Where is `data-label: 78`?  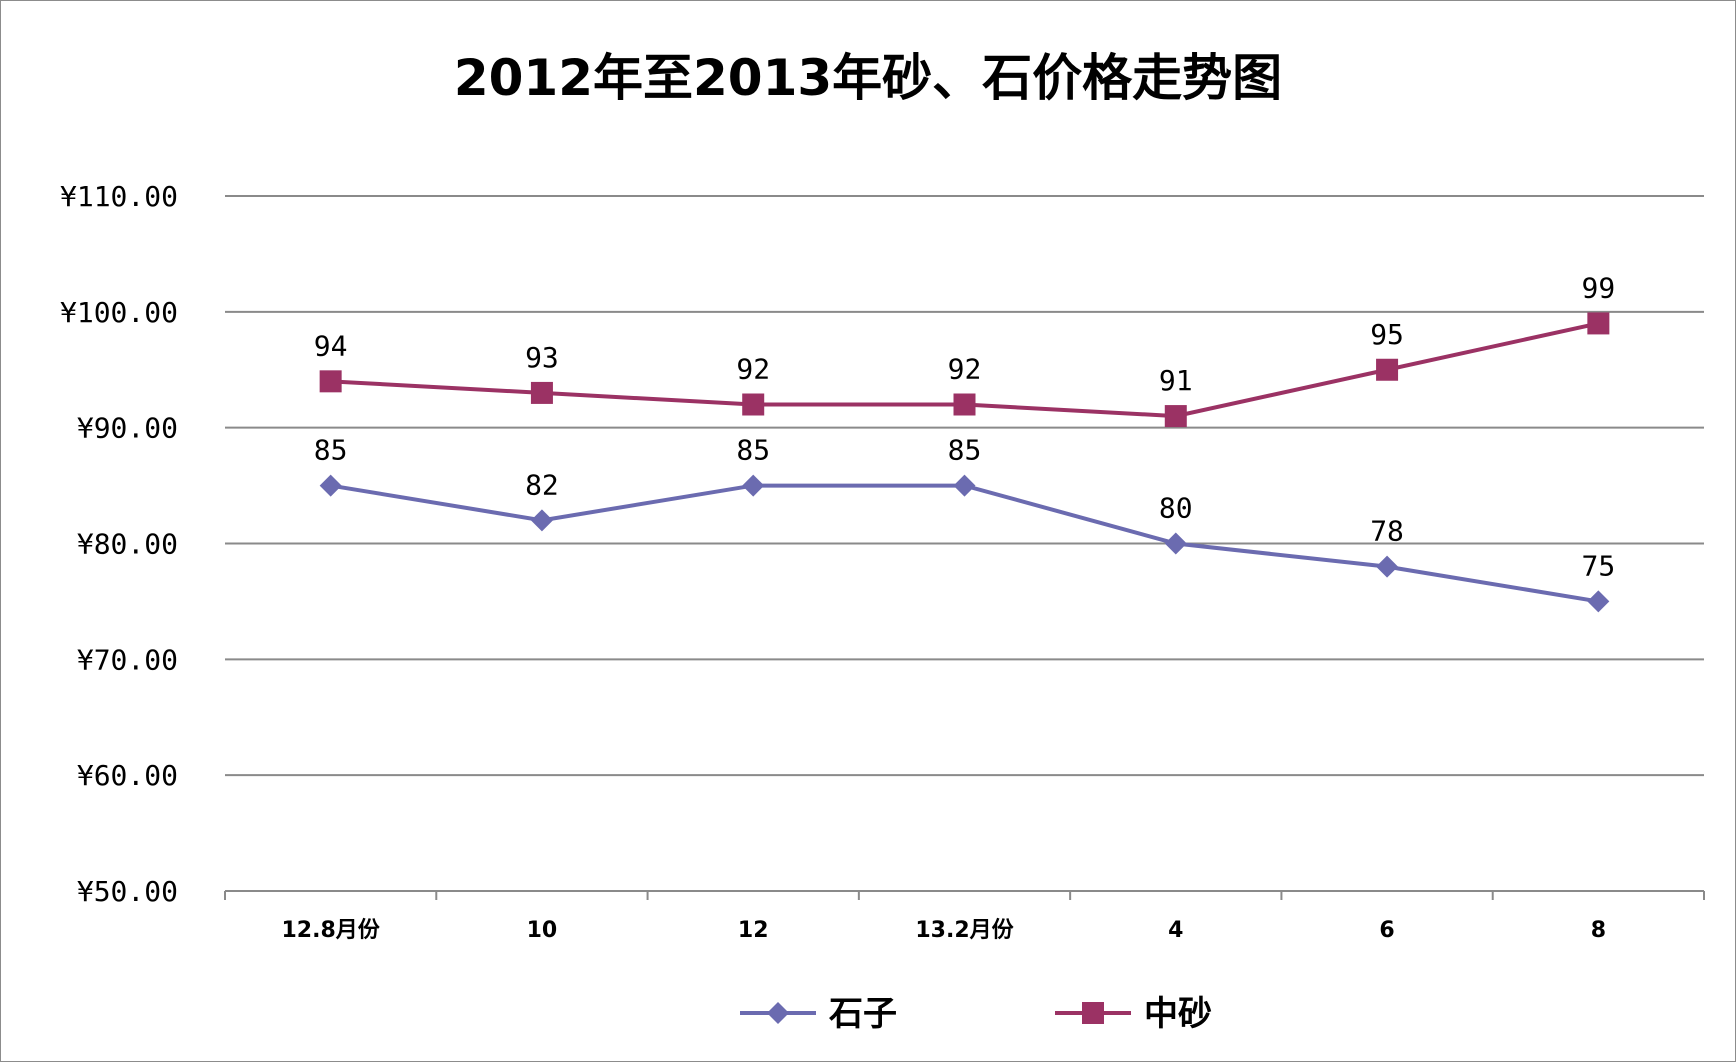 data-label: 78 is located at coordinates (1387, 531).